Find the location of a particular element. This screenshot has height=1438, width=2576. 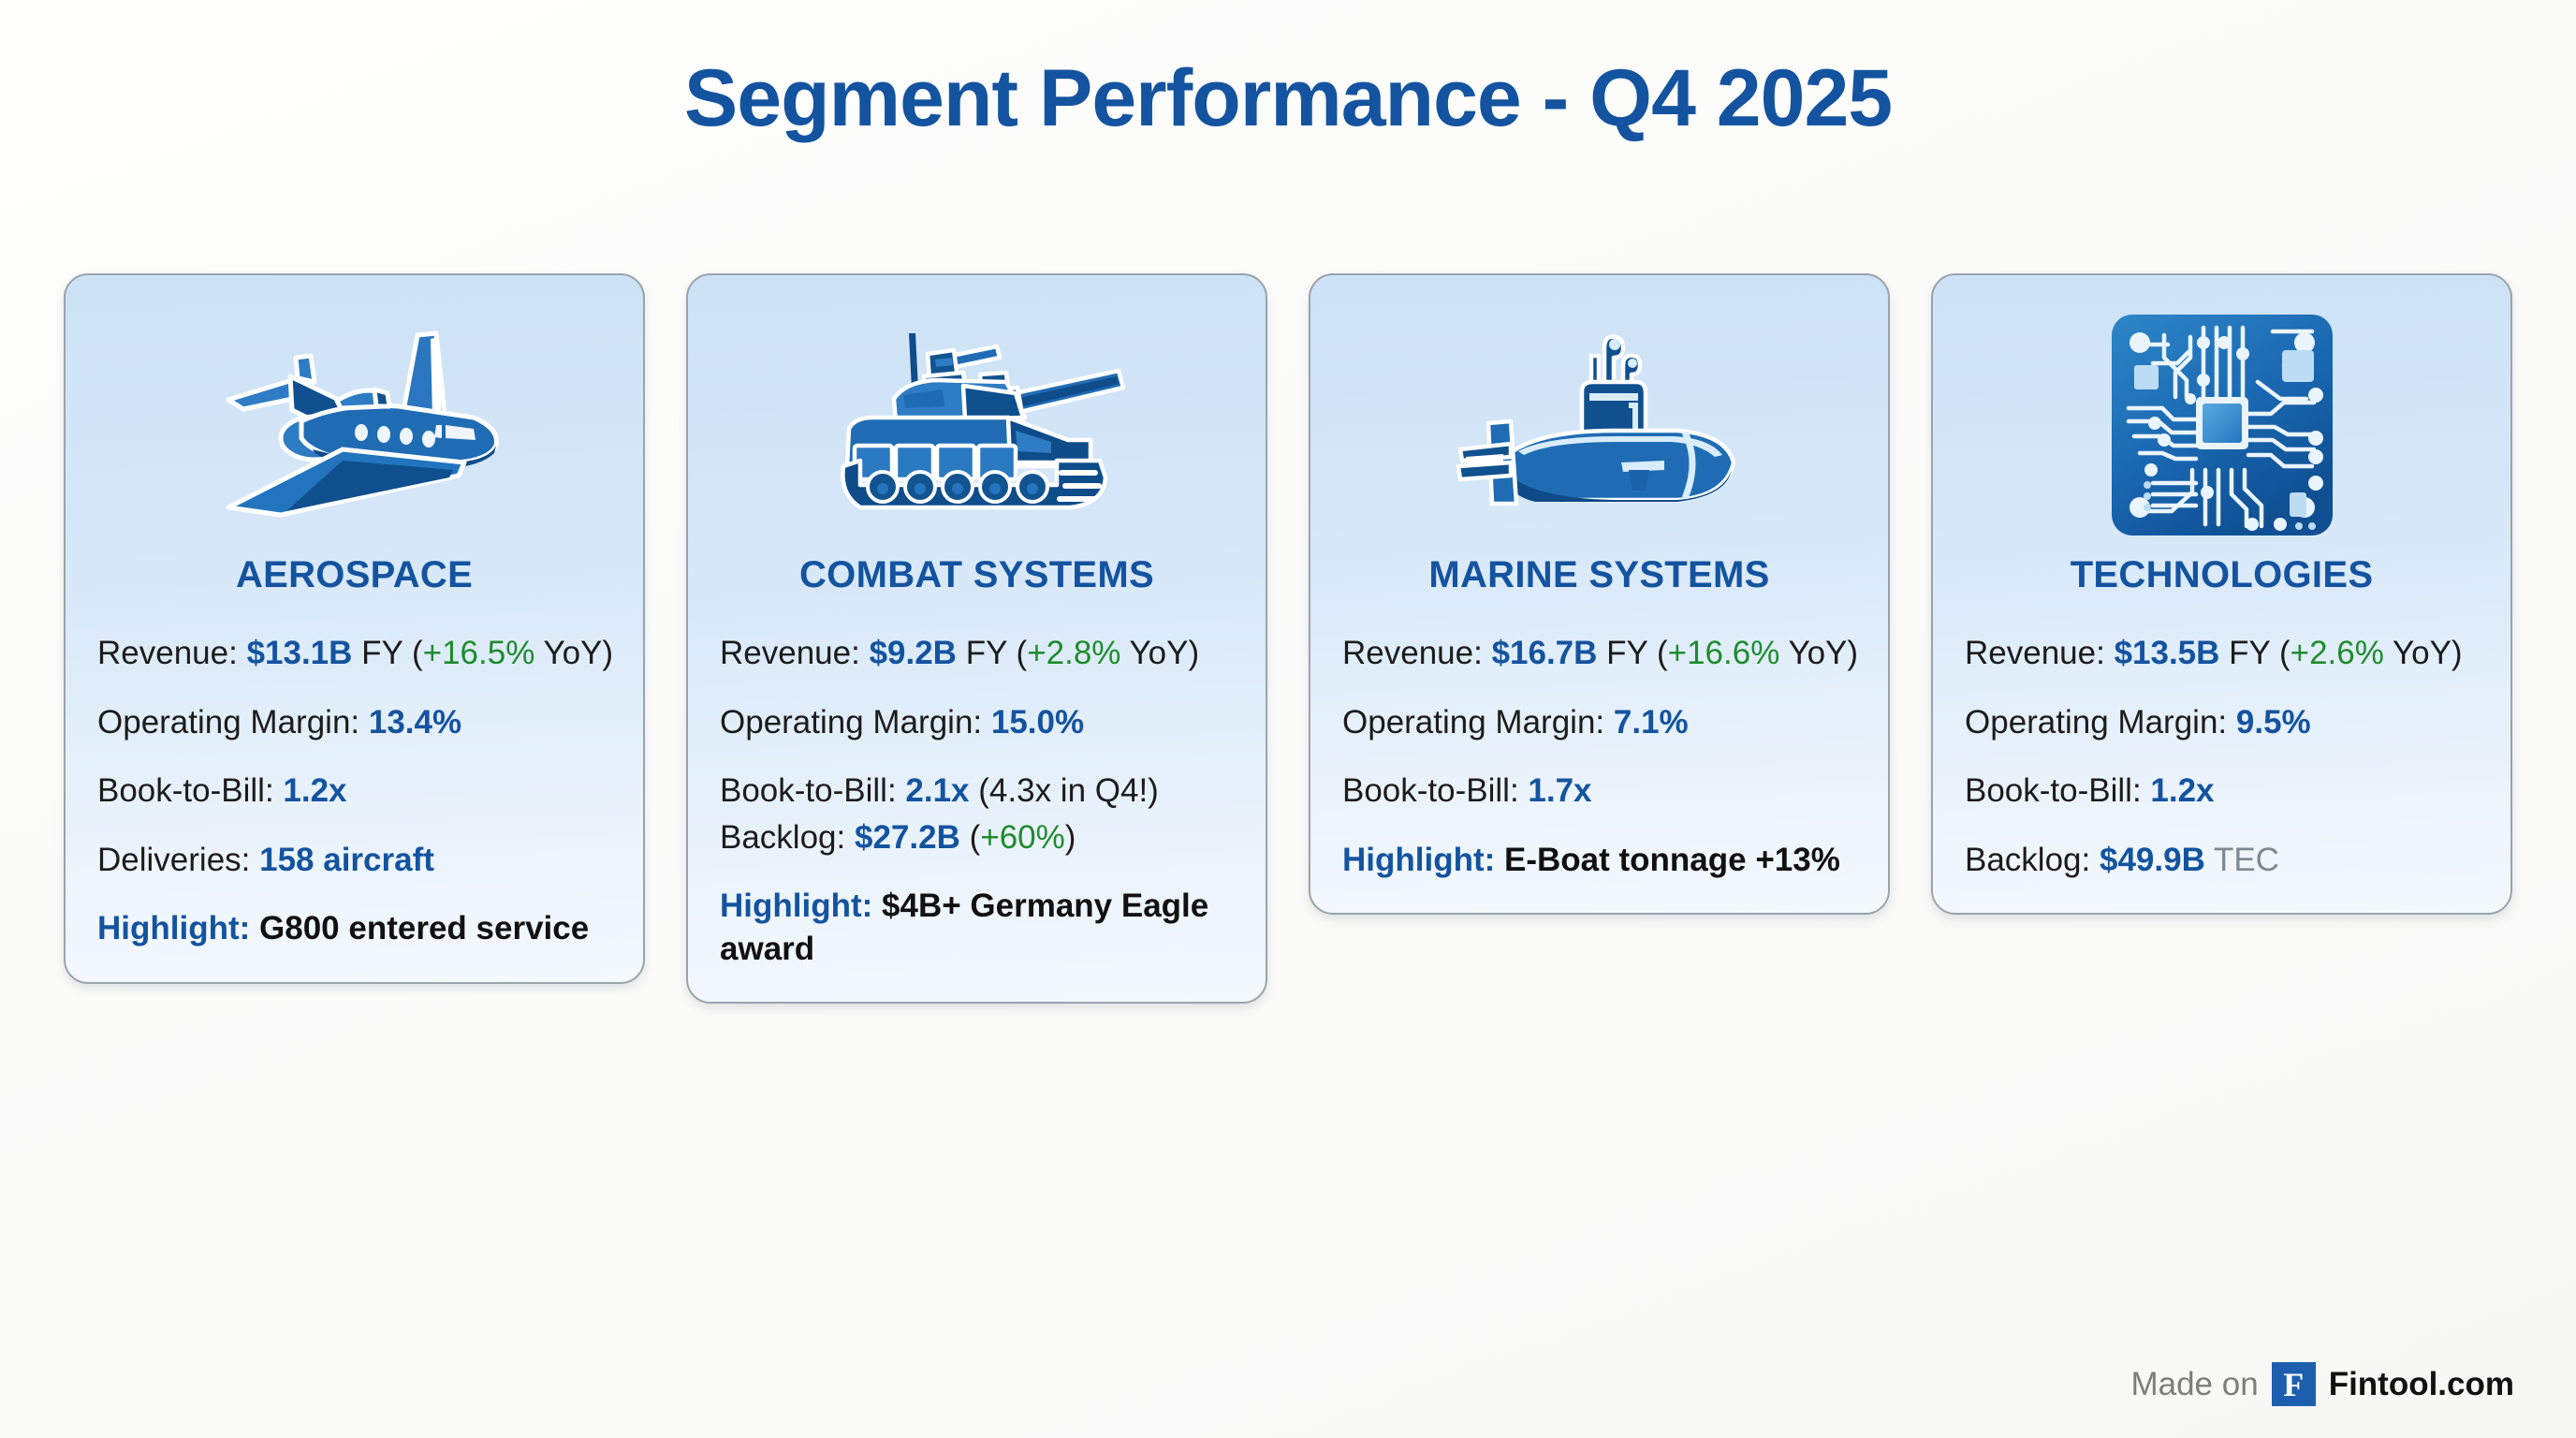

stat-value: $49.9B is located at coordinates (2152, 859).